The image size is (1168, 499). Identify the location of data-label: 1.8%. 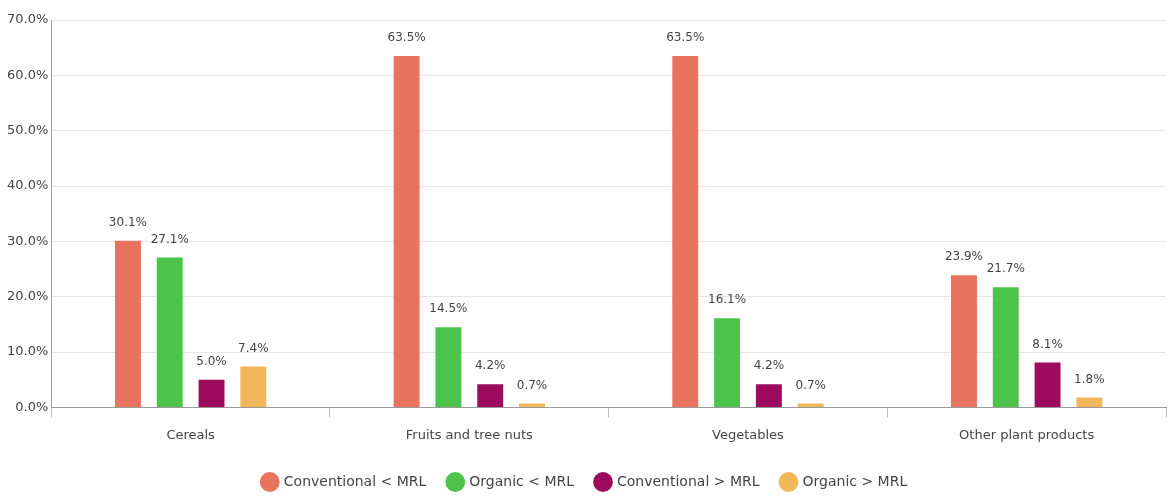
(1089, 378).